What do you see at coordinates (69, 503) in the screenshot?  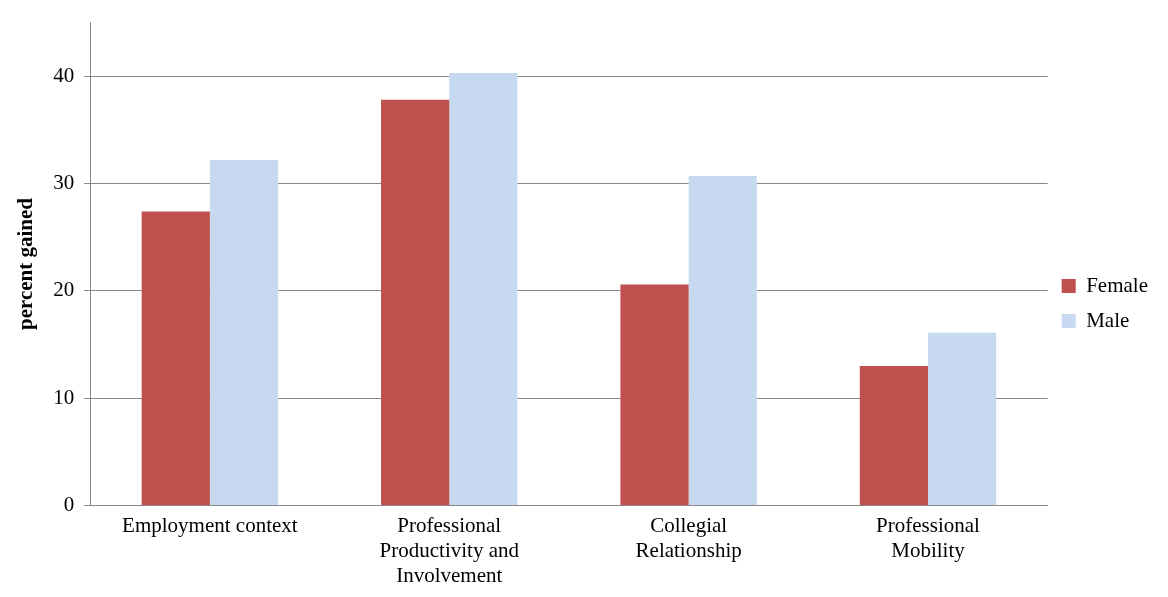 I see `y-tick-label: 0` at bounding box center [69, 503].